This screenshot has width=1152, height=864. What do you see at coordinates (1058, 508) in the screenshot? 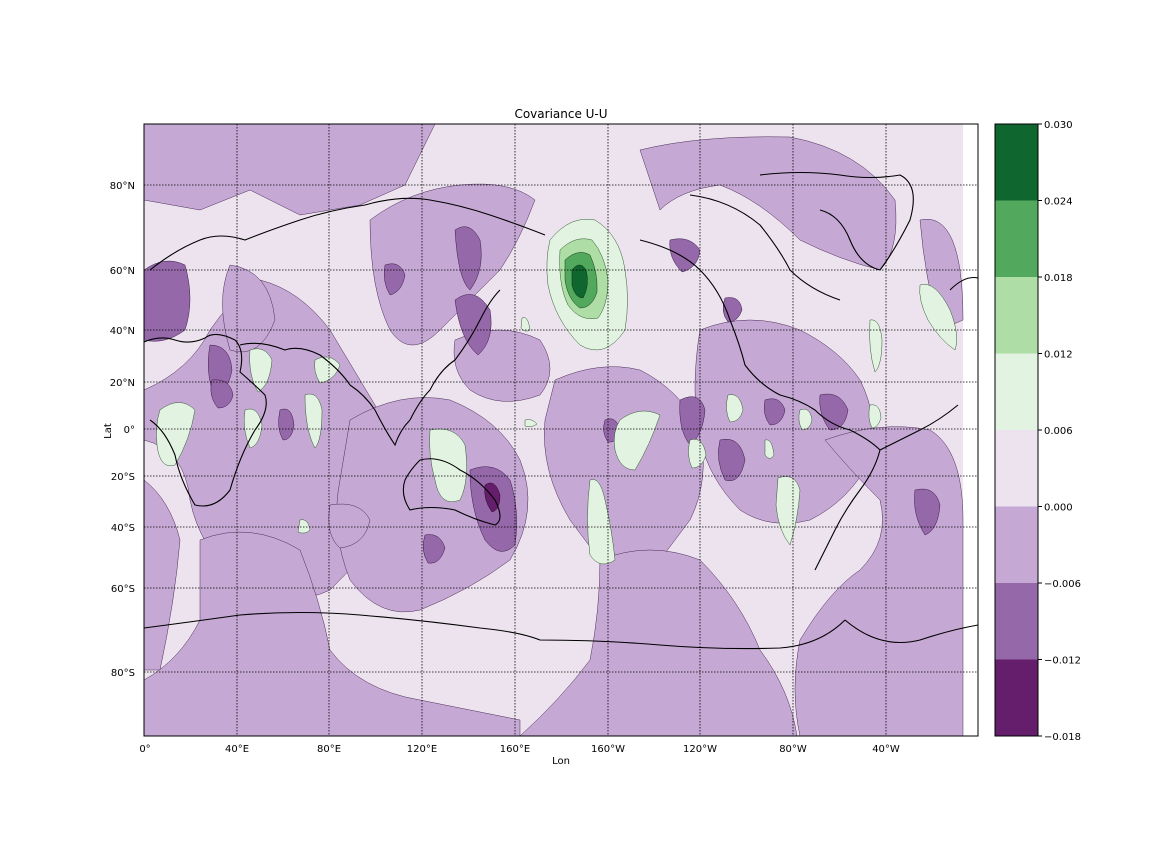
I see `colorbar-tick-label: 0.000` at bounding box center [1058, 508].